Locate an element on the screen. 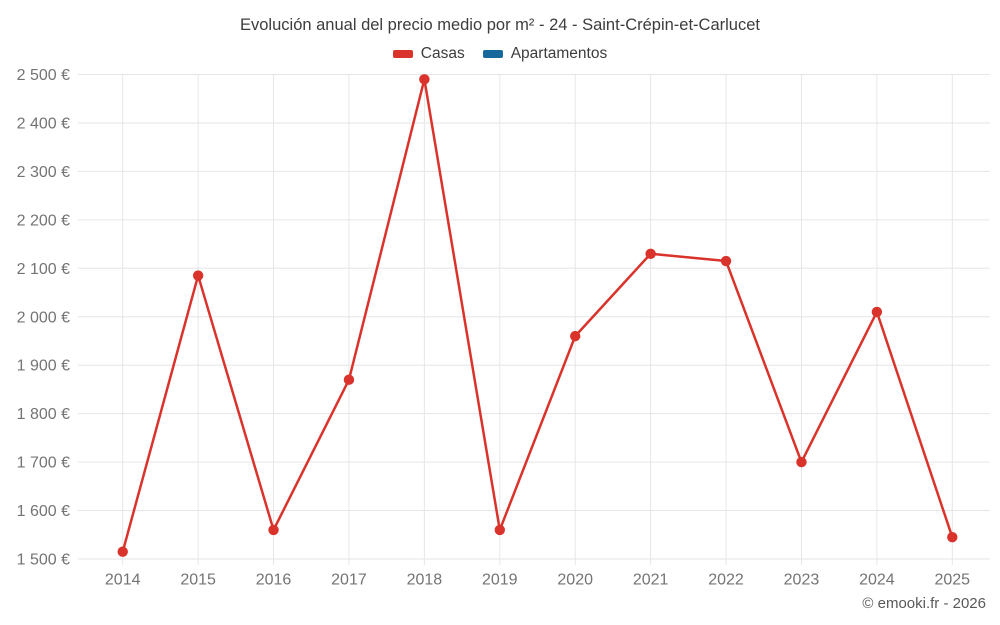 This screenshot has width=1000, height=625. data-point-casas-2018 is located at coordinates (424, 79).